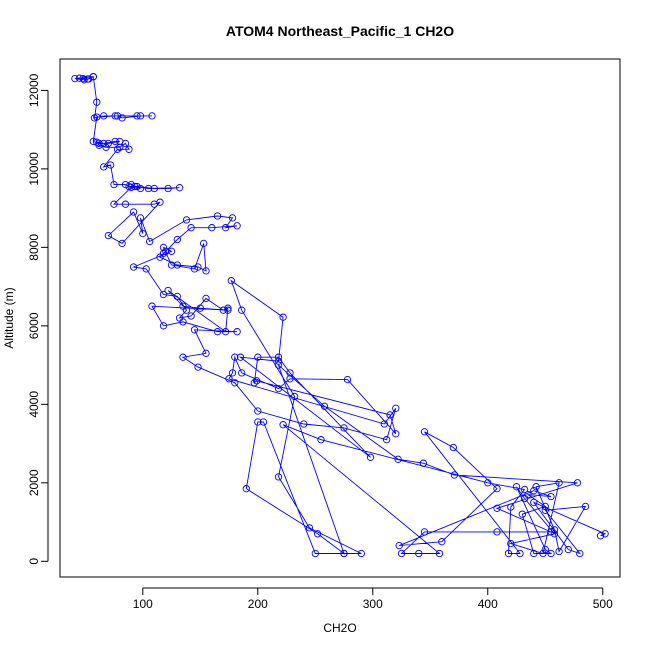  Describe the element at coordinates (34, 561) in the screenshot. I see `y-tick-label: 0` at that location.